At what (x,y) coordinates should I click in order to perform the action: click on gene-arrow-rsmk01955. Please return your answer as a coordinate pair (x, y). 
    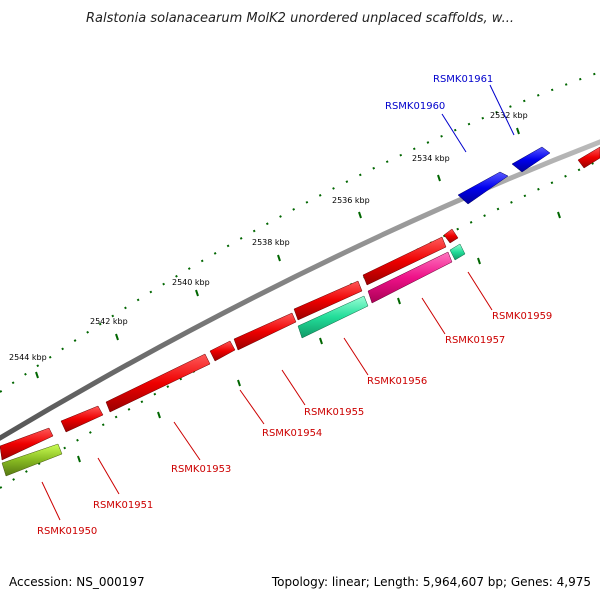
    Looking at the image, I should click on (265, 331).